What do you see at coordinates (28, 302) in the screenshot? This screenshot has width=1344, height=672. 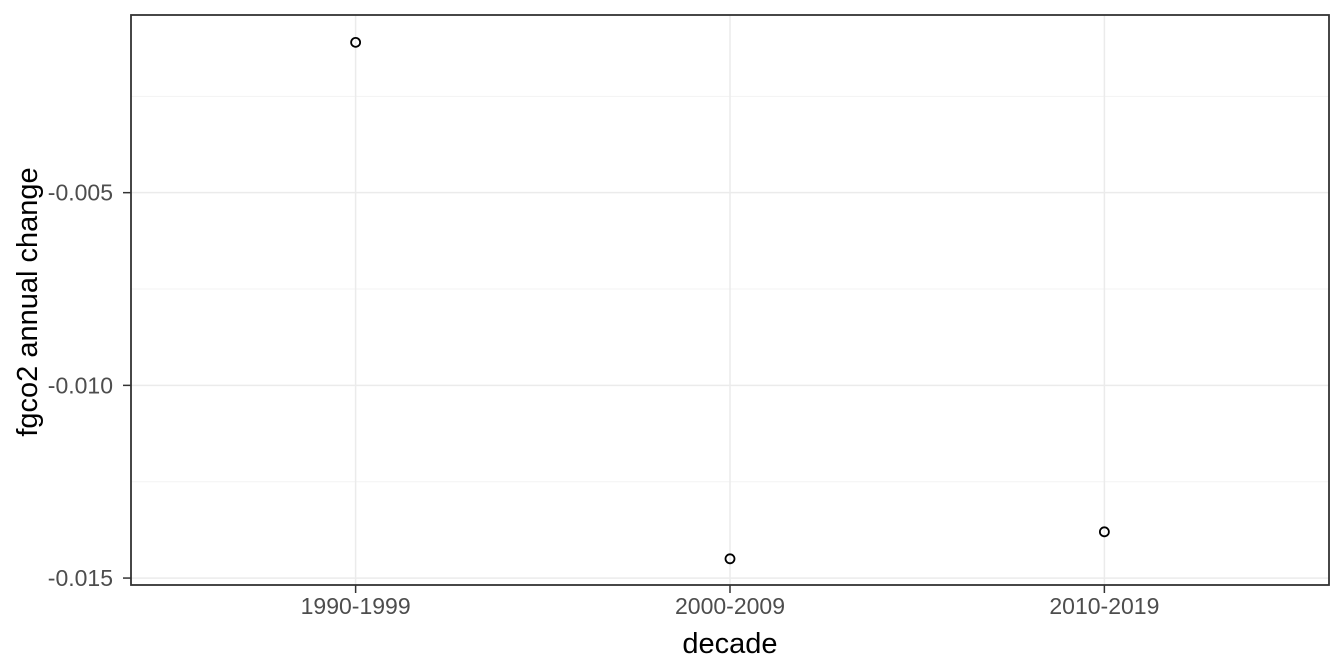 I see `y-axis-title: fgco2 annual change` at bounding box center [28, 302].